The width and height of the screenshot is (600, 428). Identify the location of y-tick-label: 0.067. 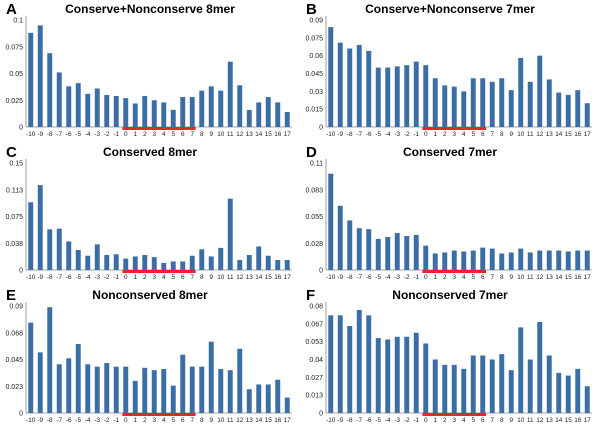
(314, 324).